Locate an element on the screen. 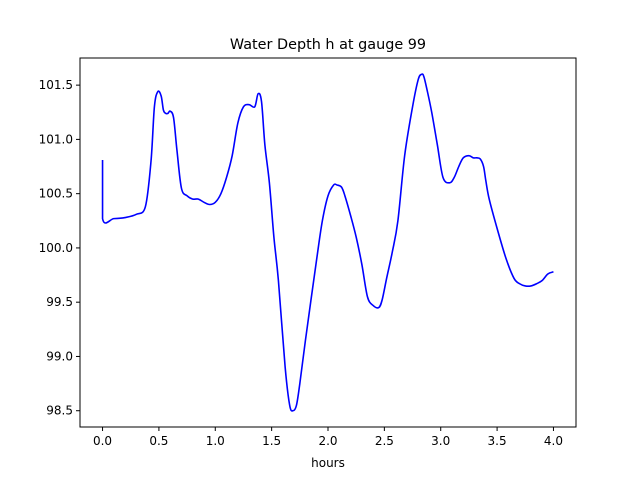 The image size is (640, 480). x-tick-label: 1.5 is located at coordinates (271, 441).